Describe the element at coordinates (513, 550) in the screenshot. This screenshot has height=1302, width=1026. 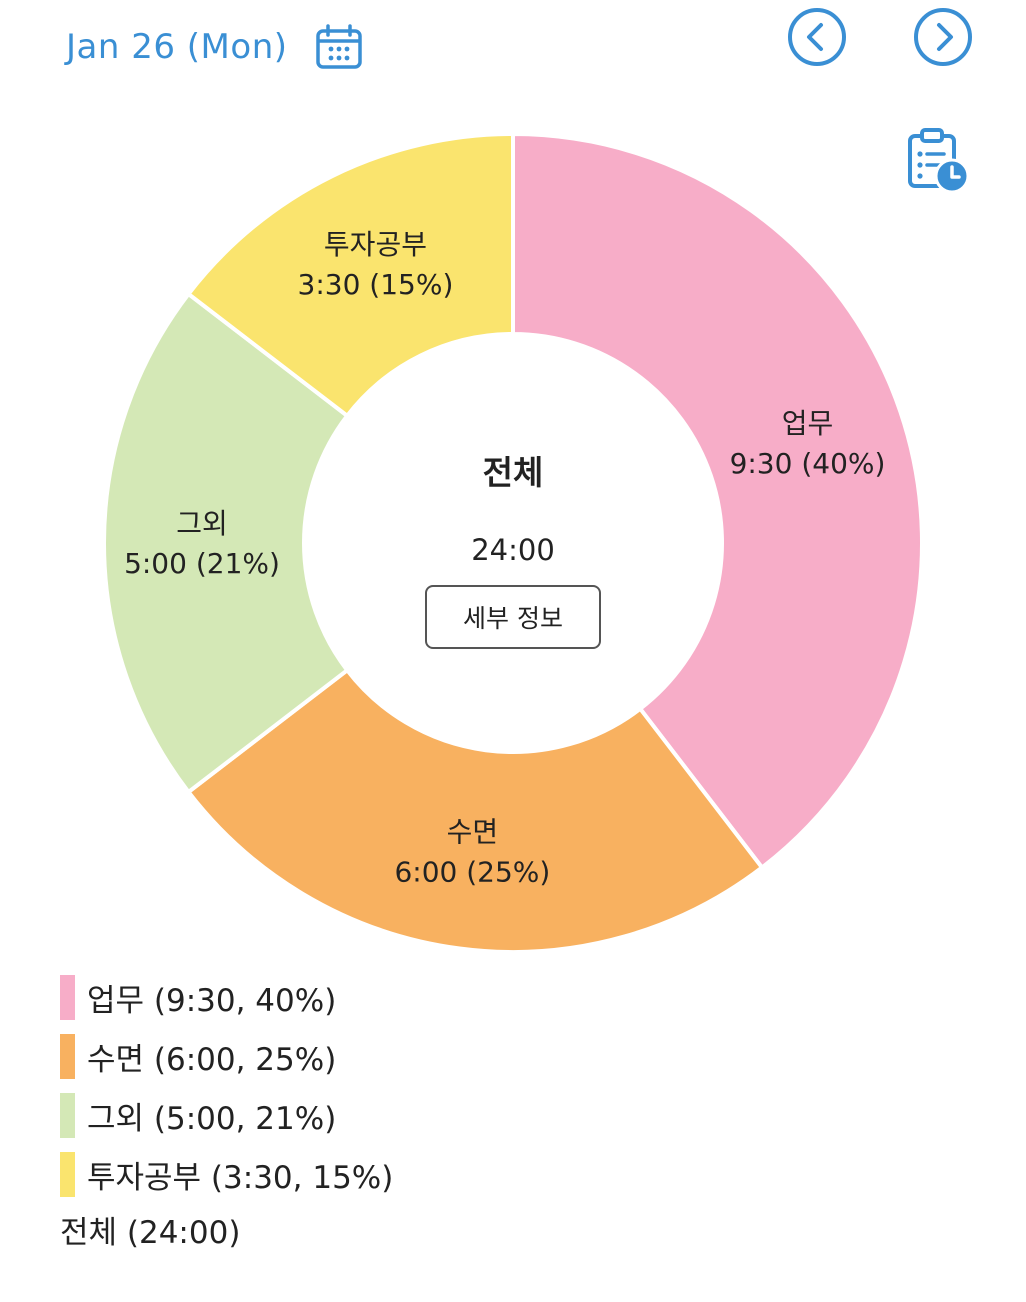
I see `center-total: 24:00` at that location.